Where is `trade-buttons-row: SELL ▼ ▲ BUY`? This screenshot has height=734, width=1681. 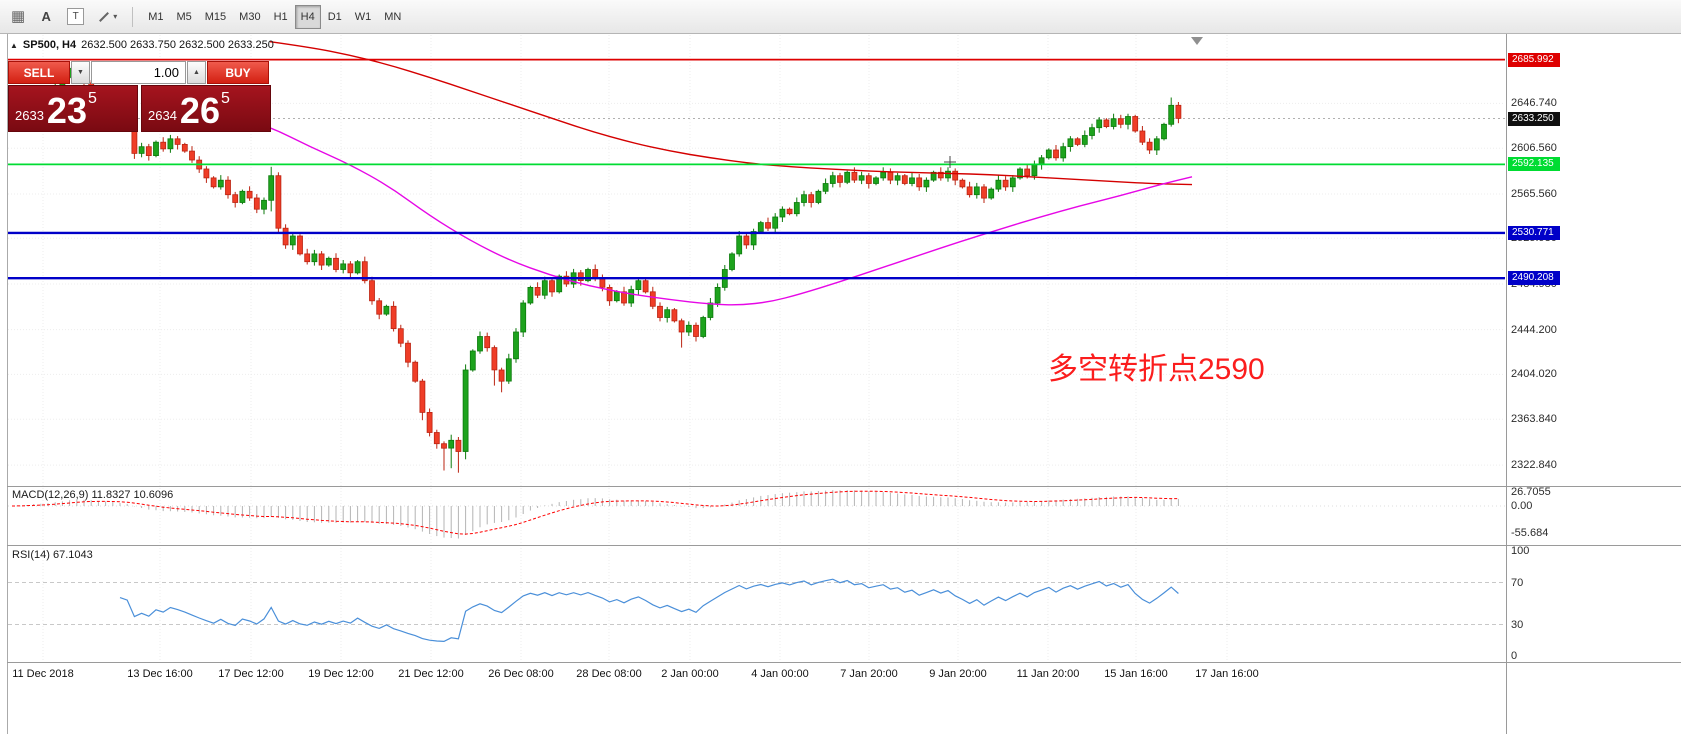
trade-buttons-row: SELL ▼ ▲ BUY is located at coordinates (139, 72).